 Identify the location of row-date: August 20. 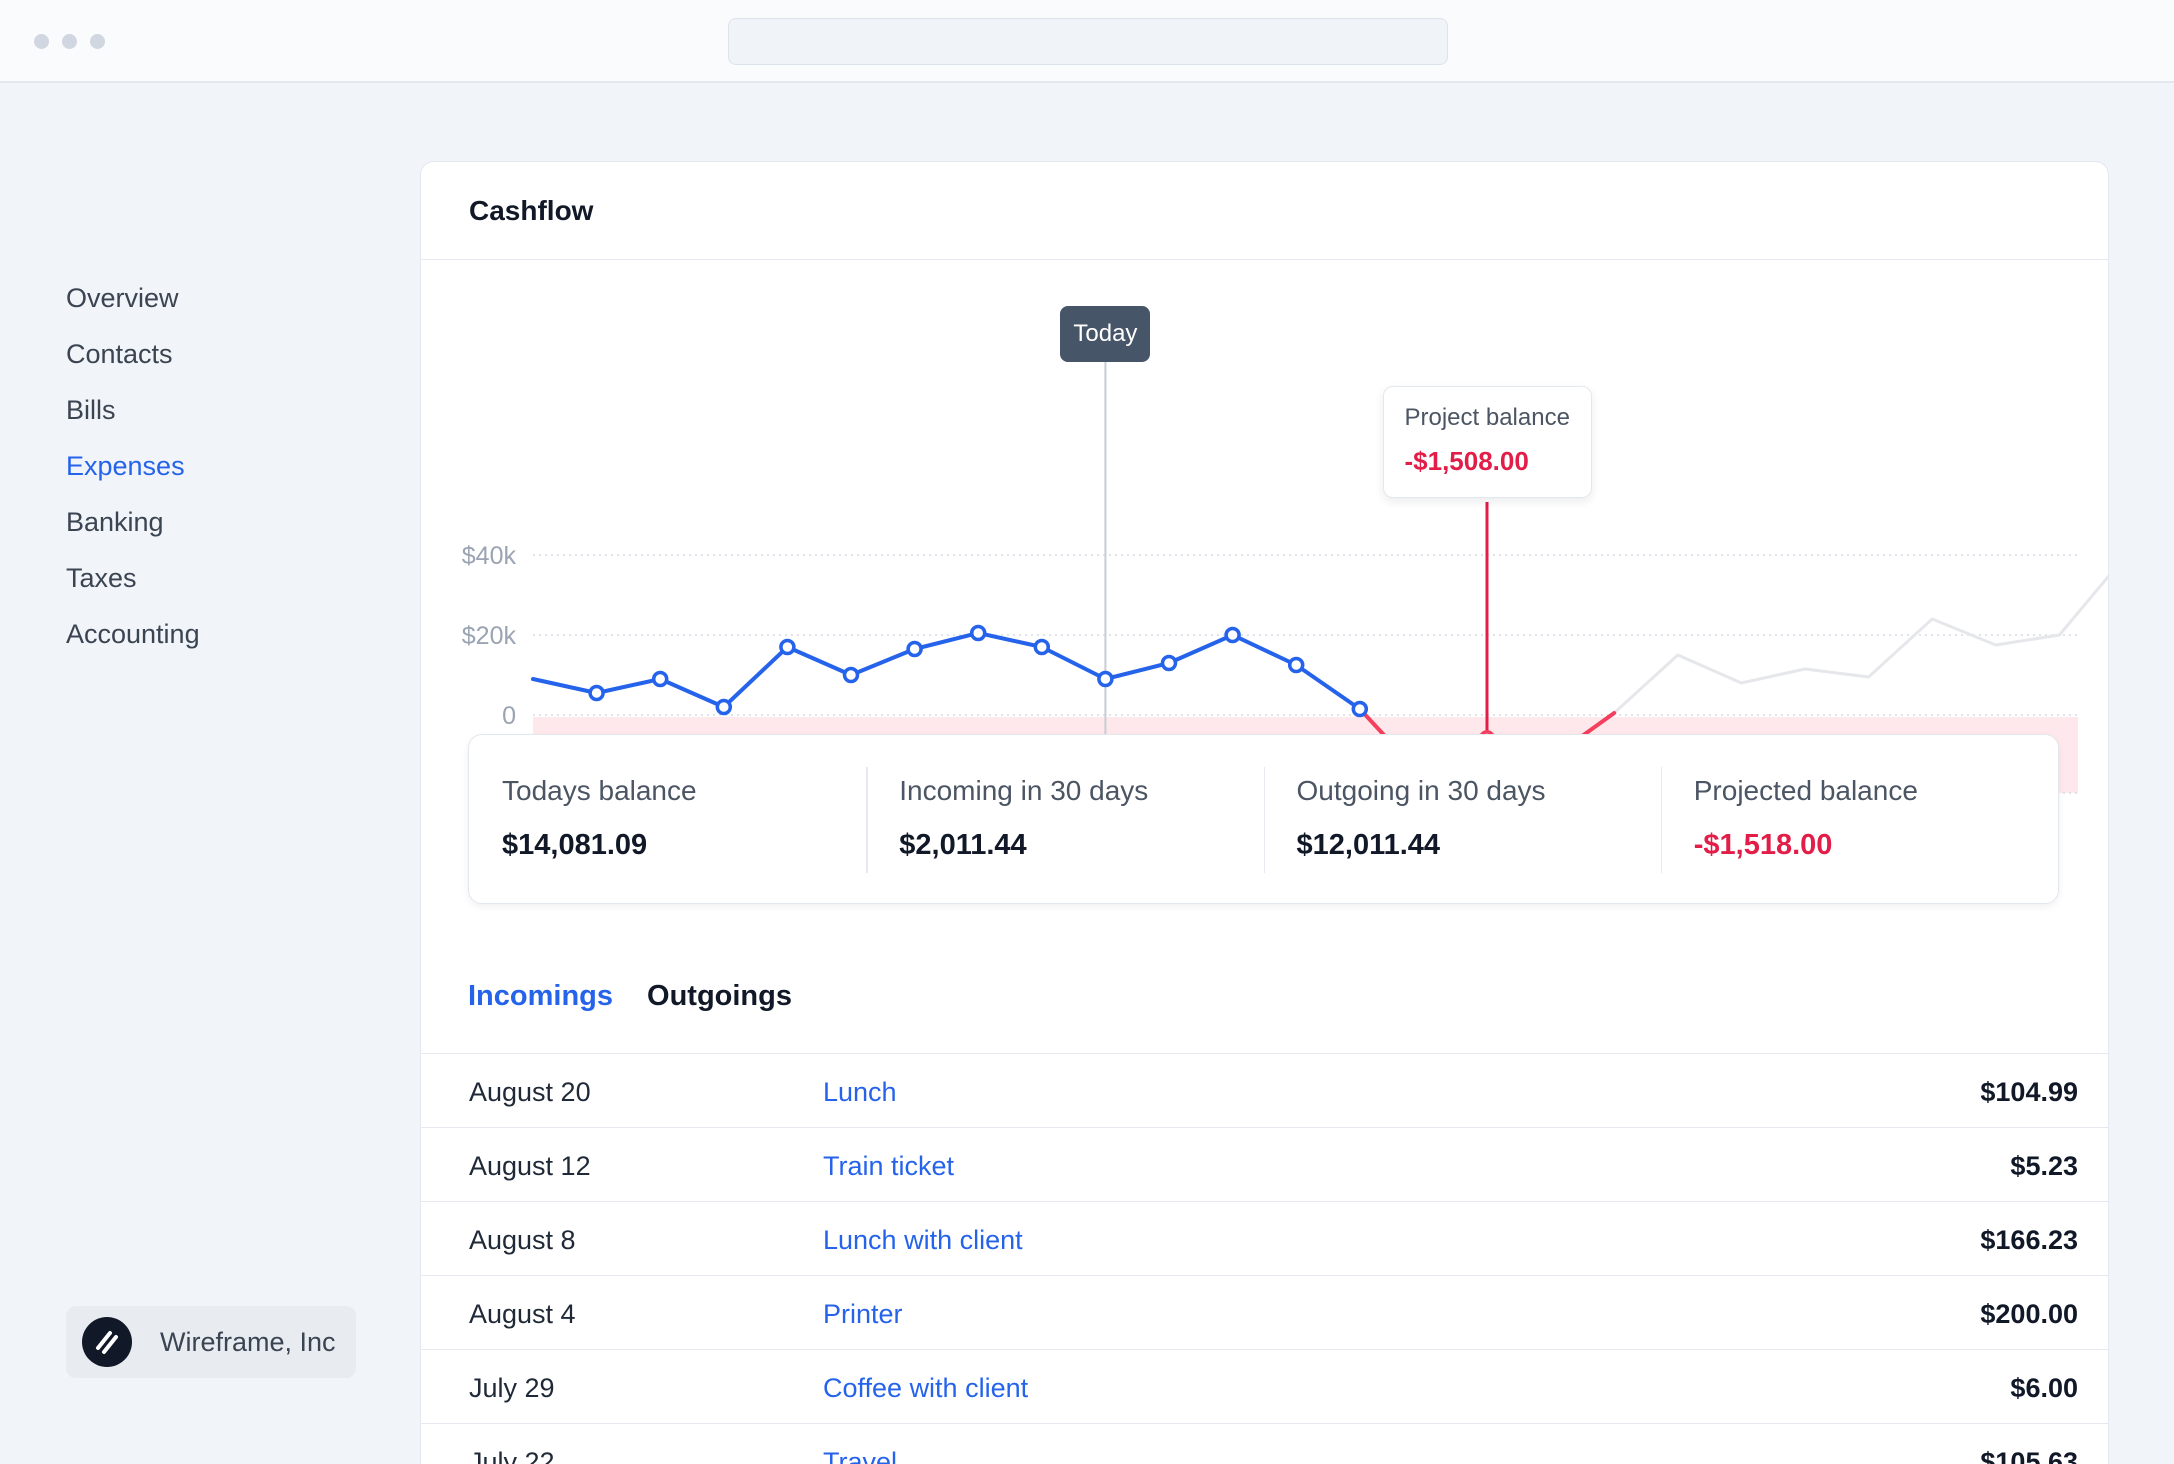
(530, 1092).